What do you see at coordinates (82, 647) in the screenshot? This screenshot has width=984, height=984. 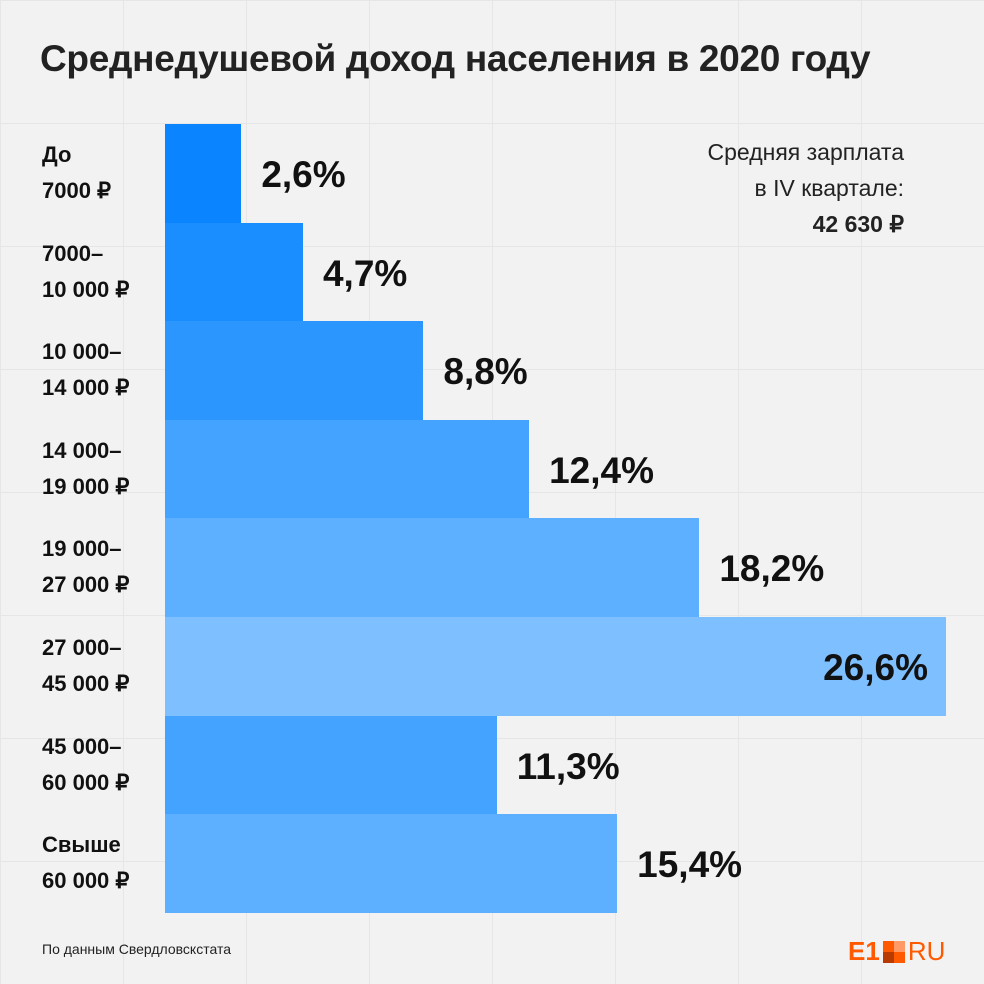 I see `category-label-line: 27 000–` at bounding box center [82, 647].